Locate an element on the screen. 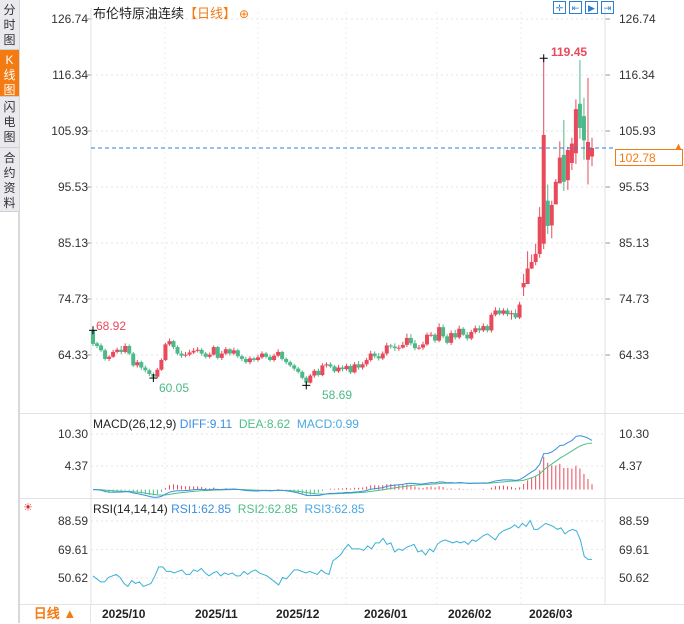 This screenshot has width=684, height=624. add-indicator-icon: ⊕ is located at coordinates (244, 14).